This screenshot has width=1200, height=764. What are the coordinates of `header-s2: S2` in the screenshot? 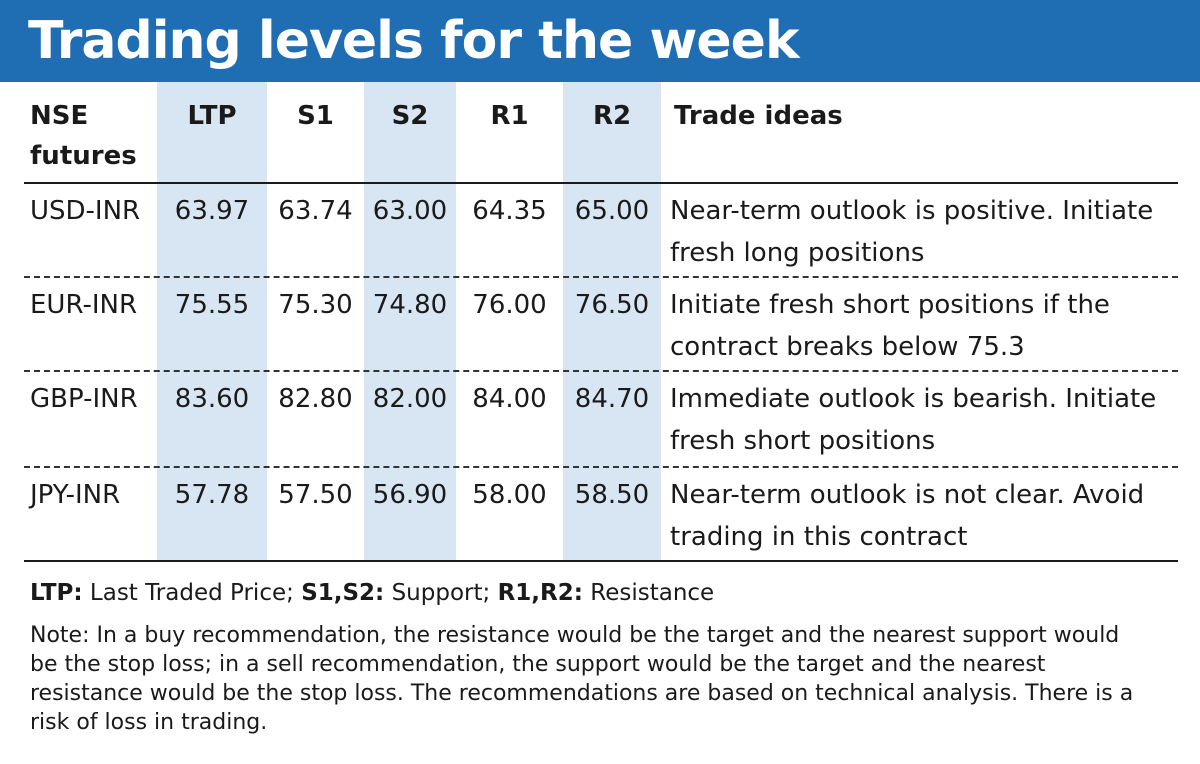 It's located at (410, 116).